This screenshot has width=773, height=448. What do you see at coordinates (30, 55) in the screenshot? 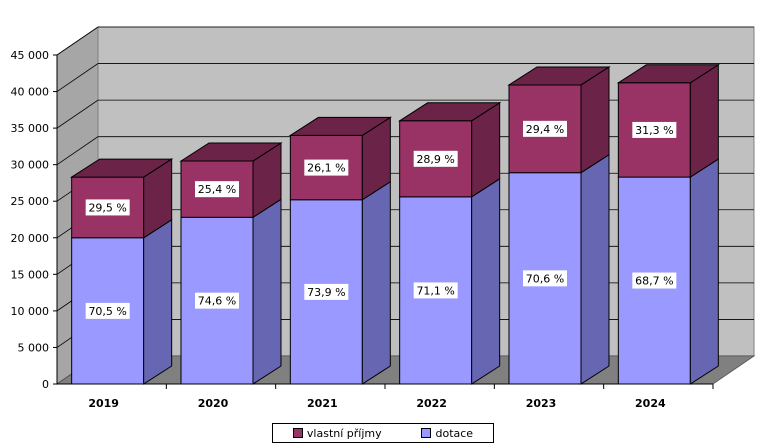
I see `y-tick-label: 45 000` at bounding box center [30, 55].